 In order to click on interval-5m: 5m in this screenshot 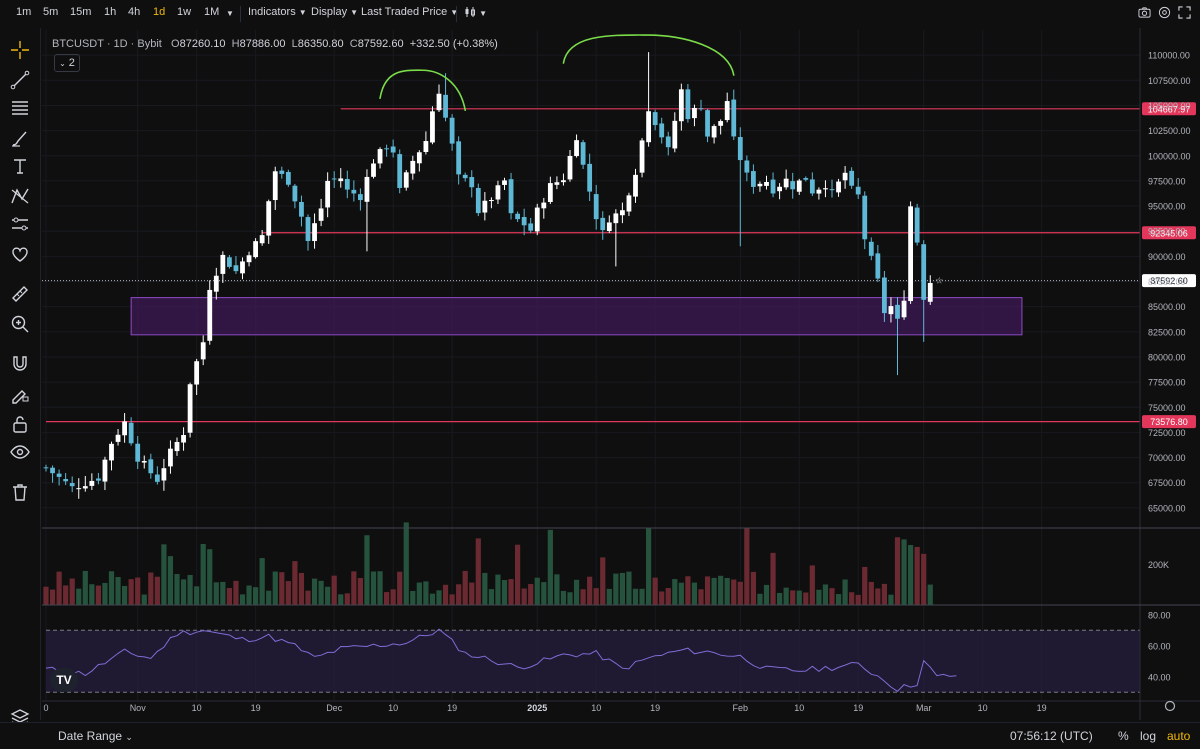, I will do `click(51, 12)`.